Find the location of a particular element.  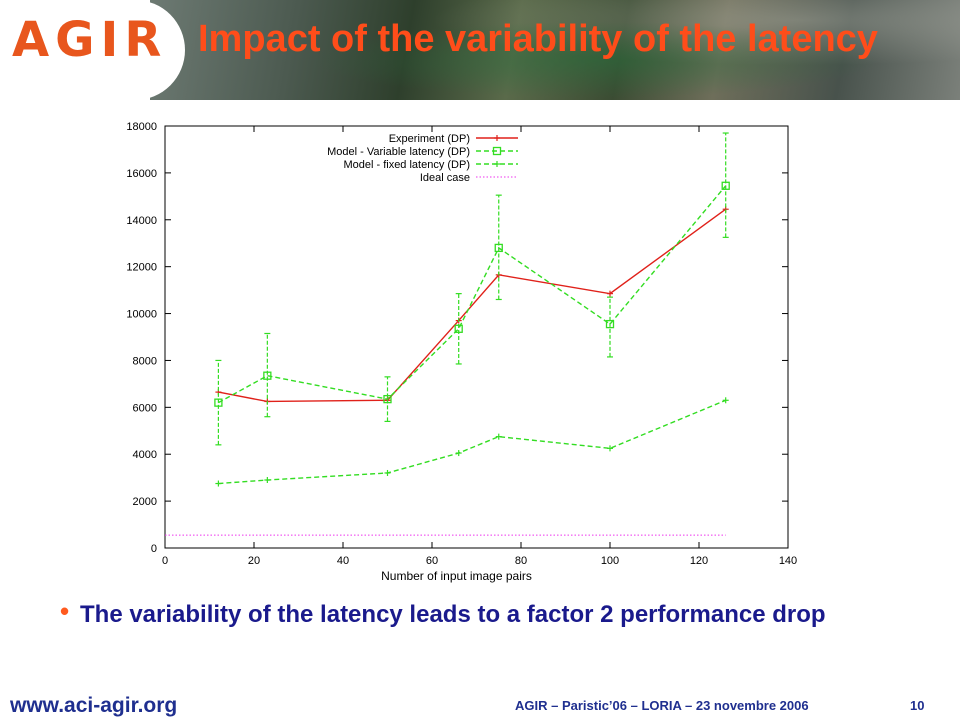

x-tick-label: 140 is located at coordinates (788, 561).